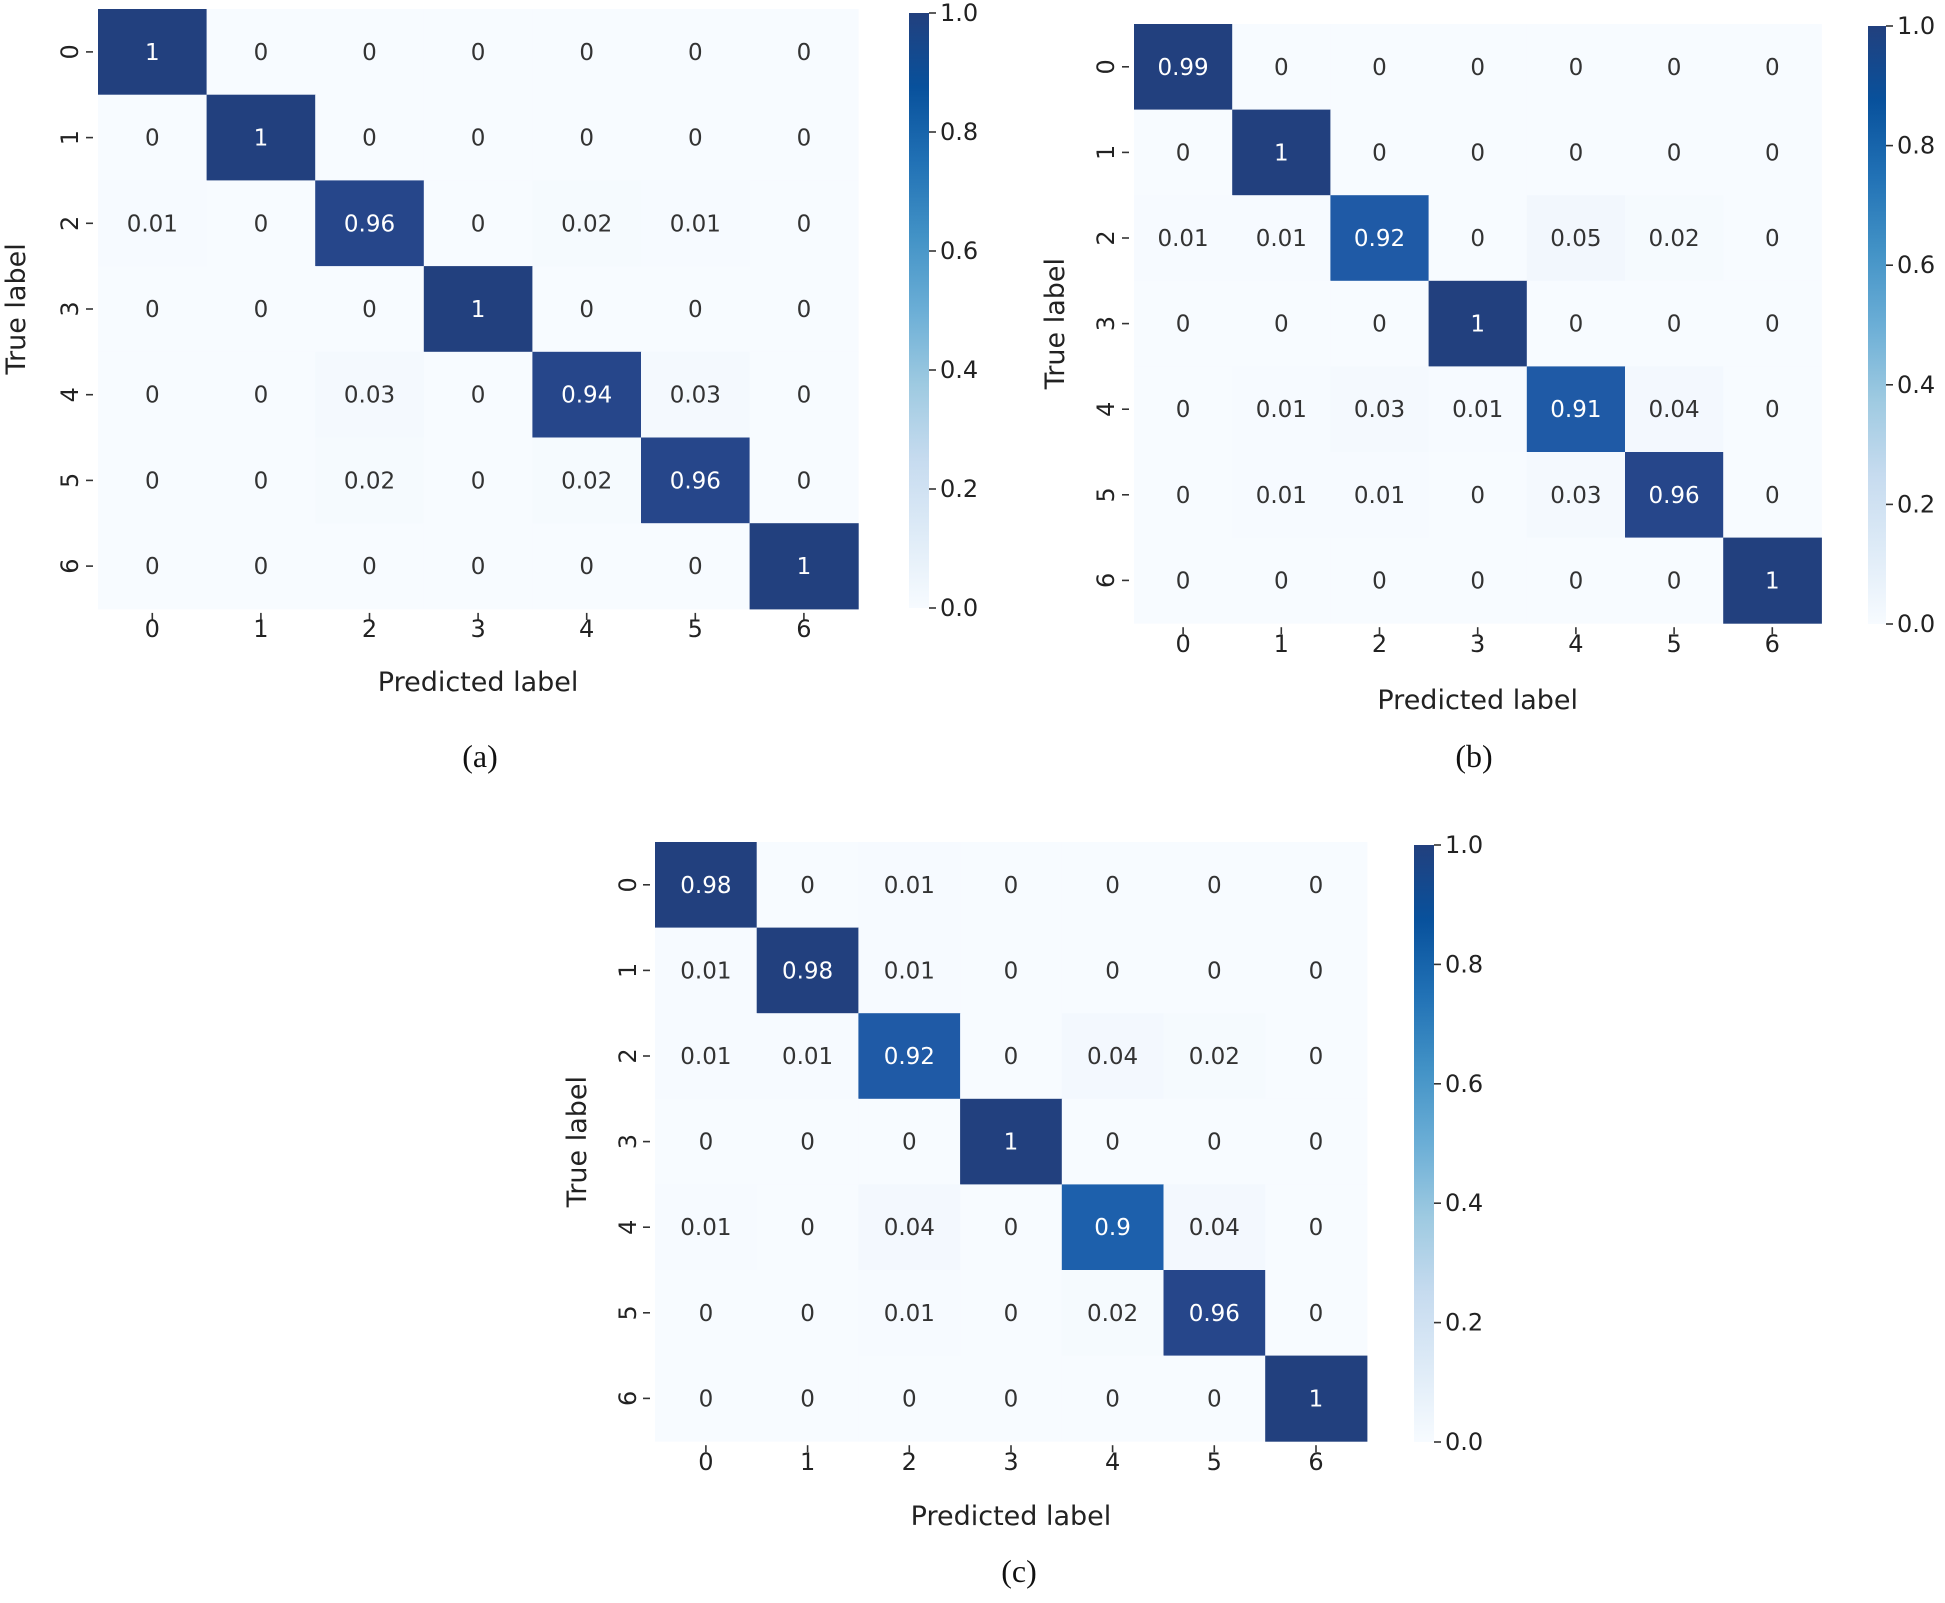  I want to click on cell-value-label: 0.03, so click(369, 396).